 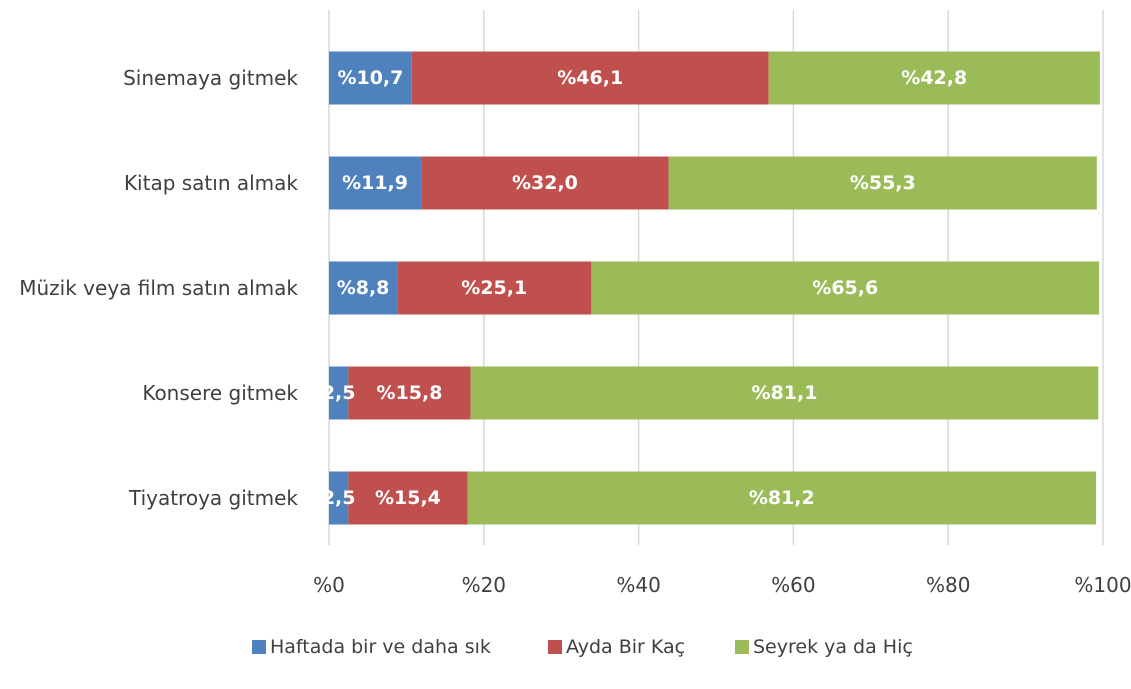 I want to click on data-label: %46,1, so click(x=590, y=78).